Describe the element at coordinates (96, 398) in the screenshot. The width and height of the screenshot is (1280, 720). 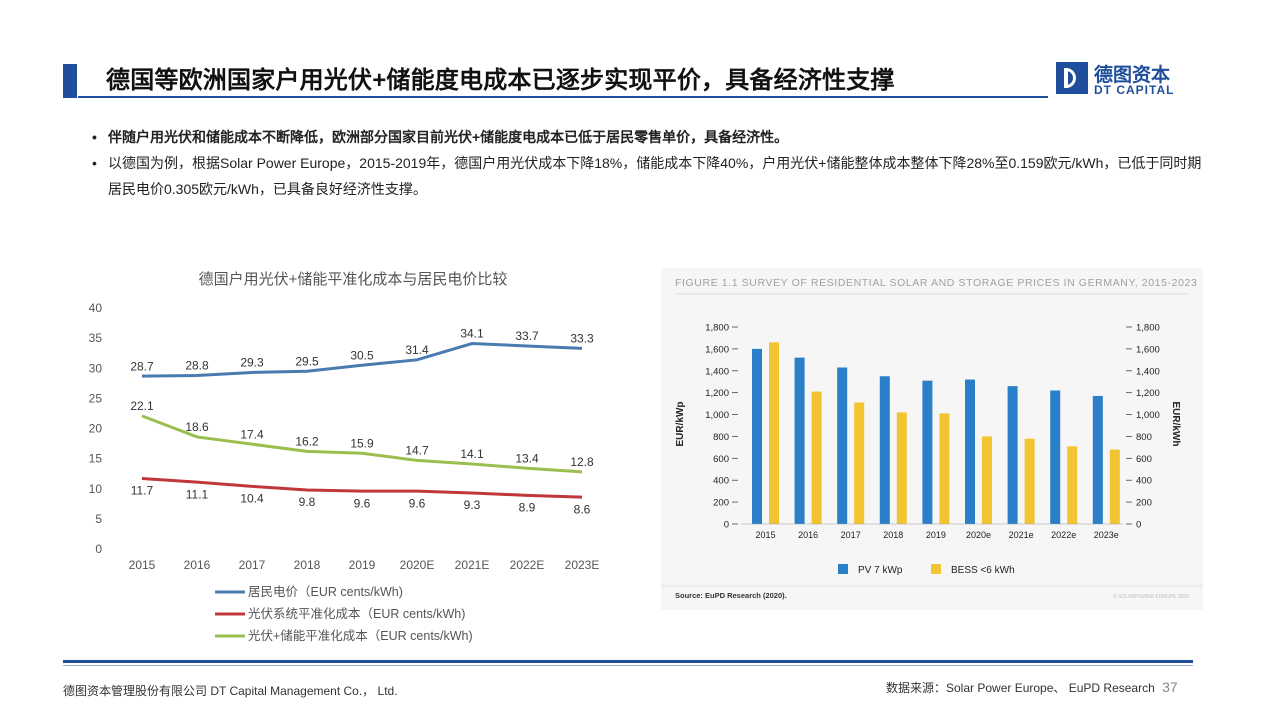
I see `y-tick-label: 25` at that location.